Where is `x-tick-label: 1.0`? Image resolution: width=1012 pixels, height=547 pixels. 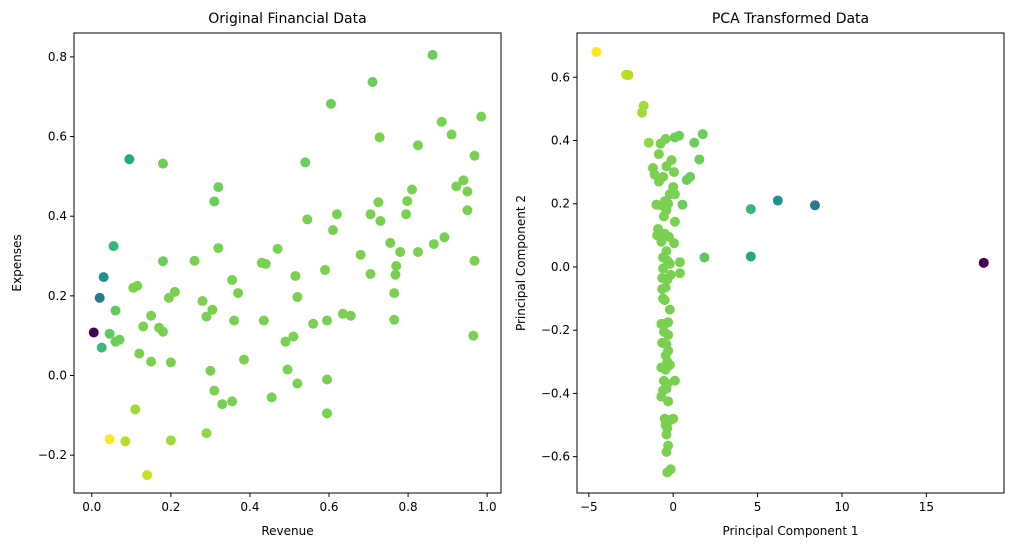
x-tick-label: 1.0 is located at coordinates (487, 507).